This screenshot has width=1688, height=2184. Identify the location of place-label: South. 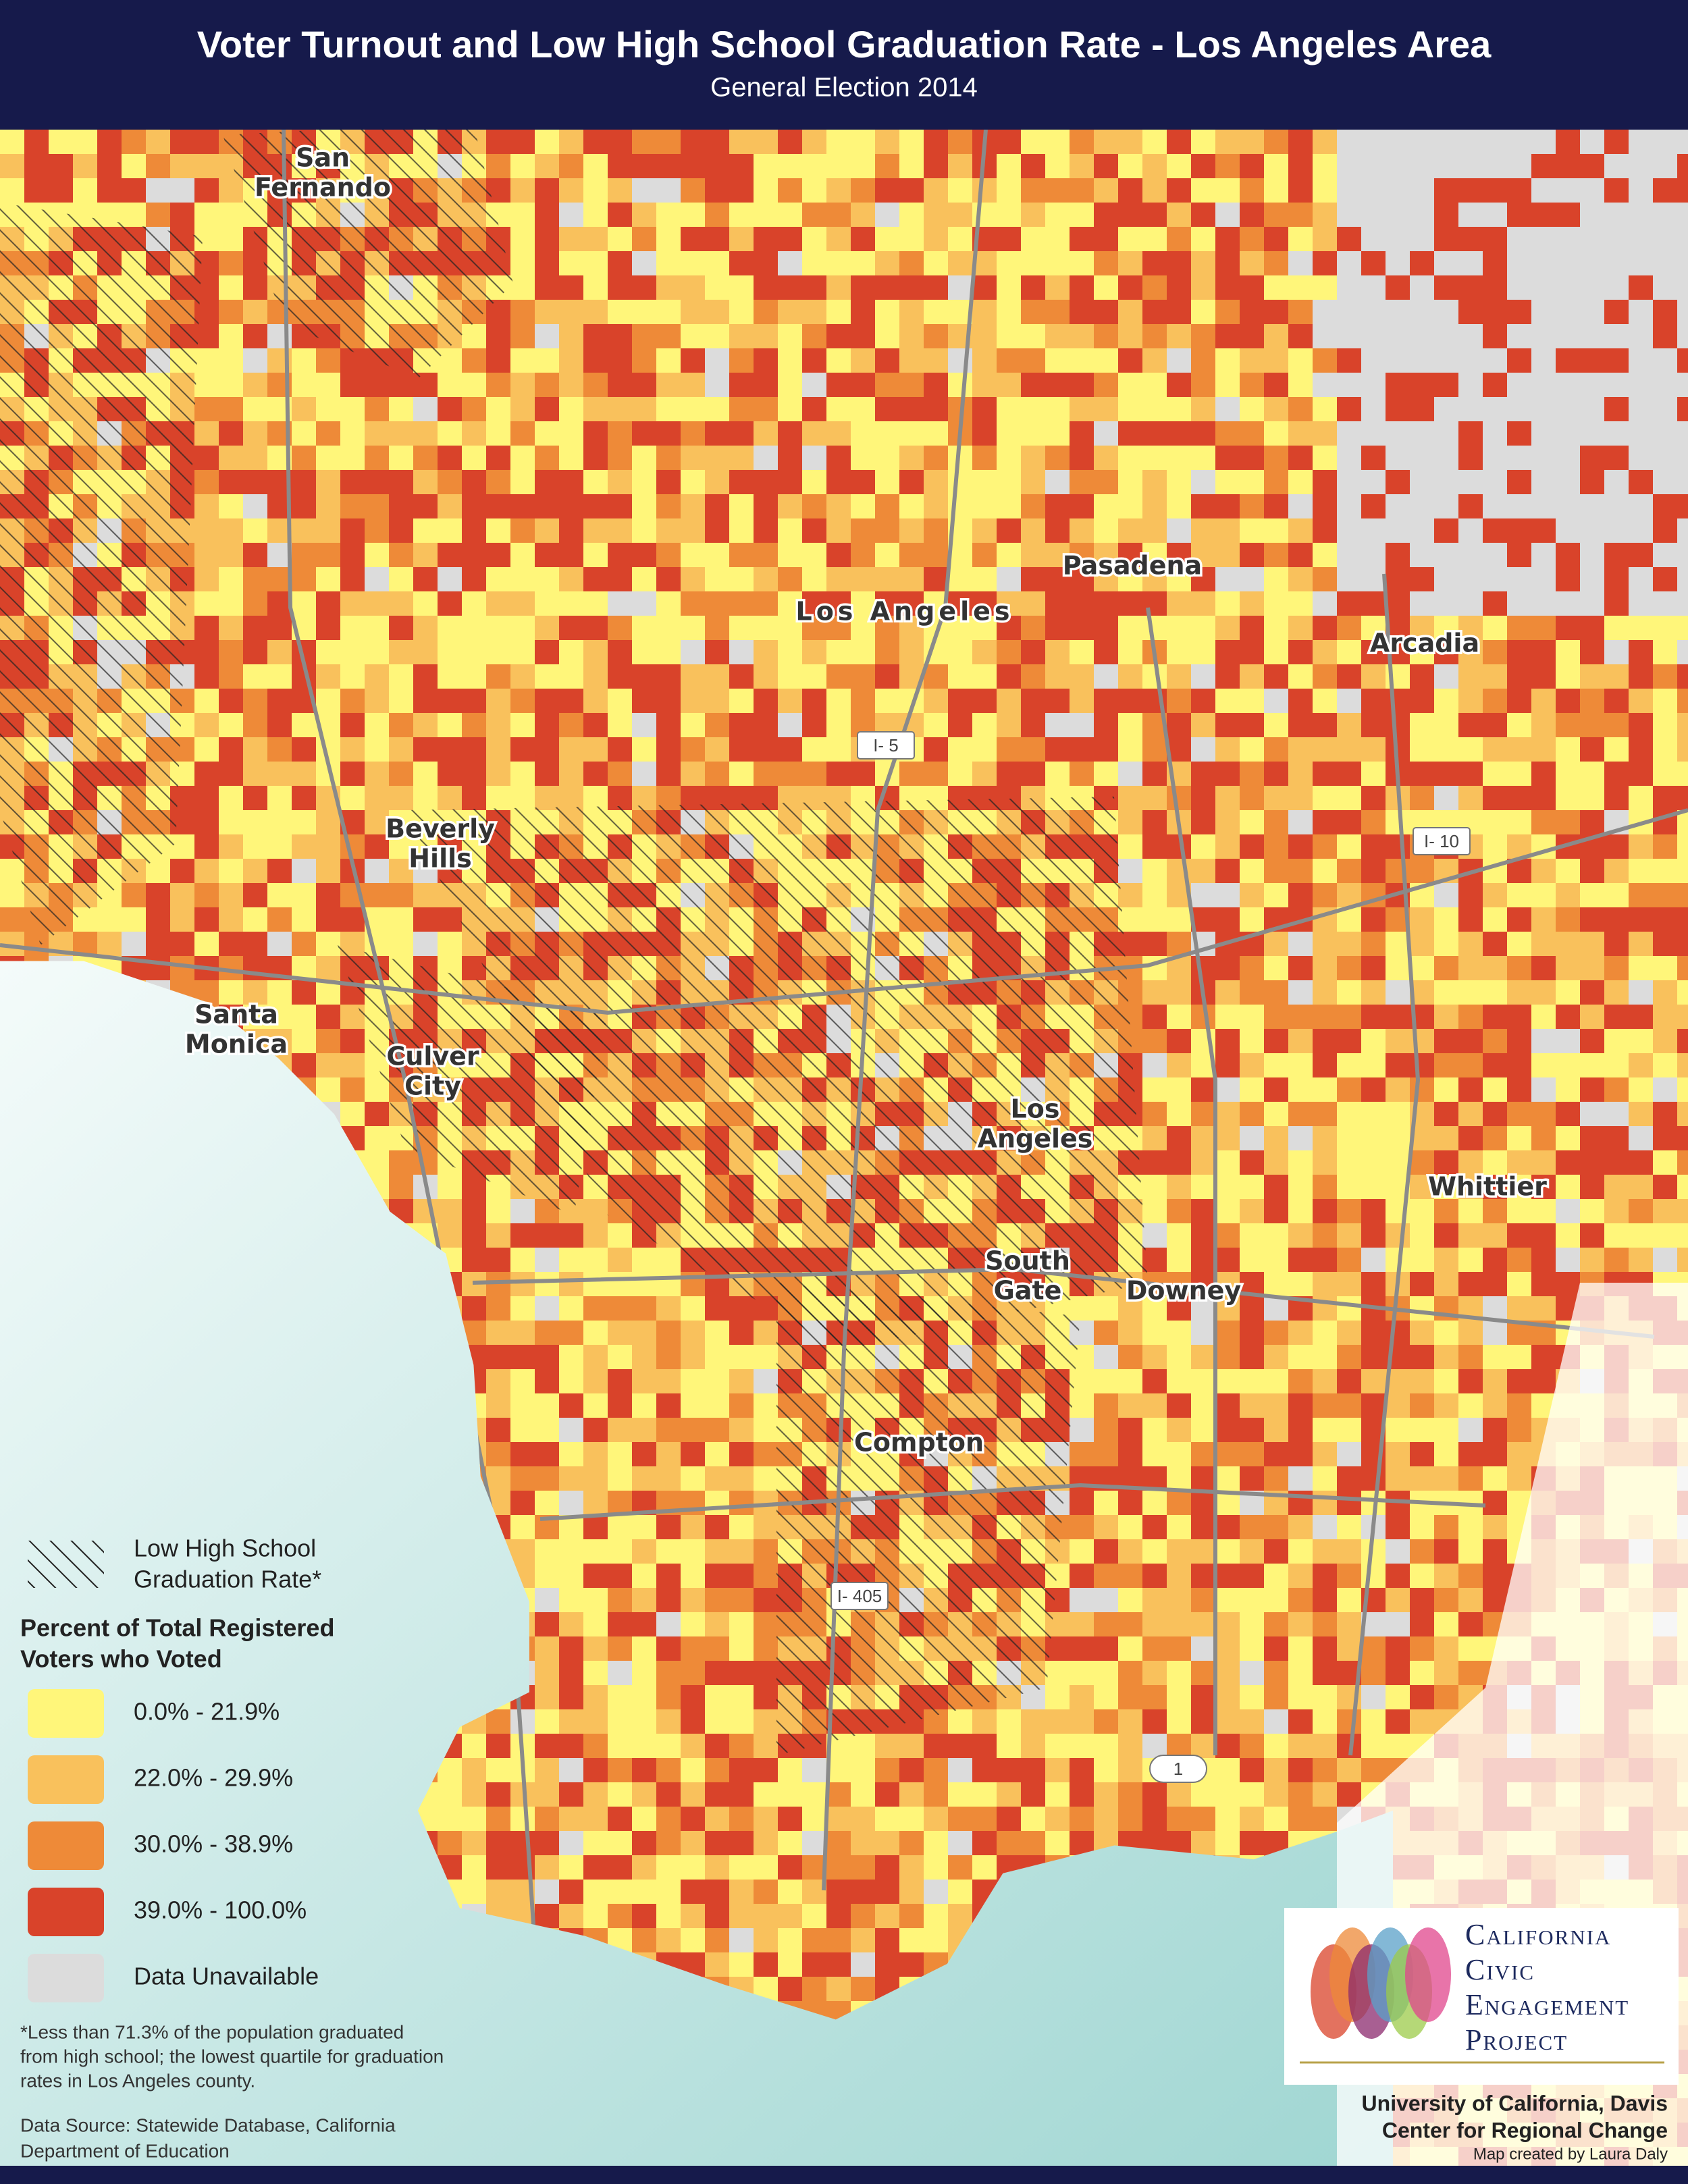
(1027, 1261).